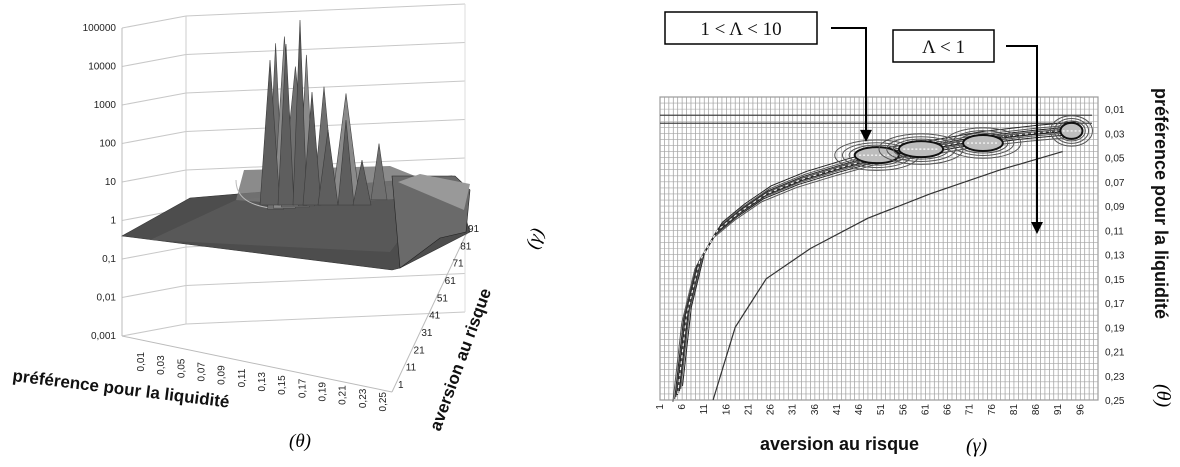 Image resolution: width=1180 pixels, height=467 pixels. I want to click on annotation-label: Λ < 1, so click(943, 47).